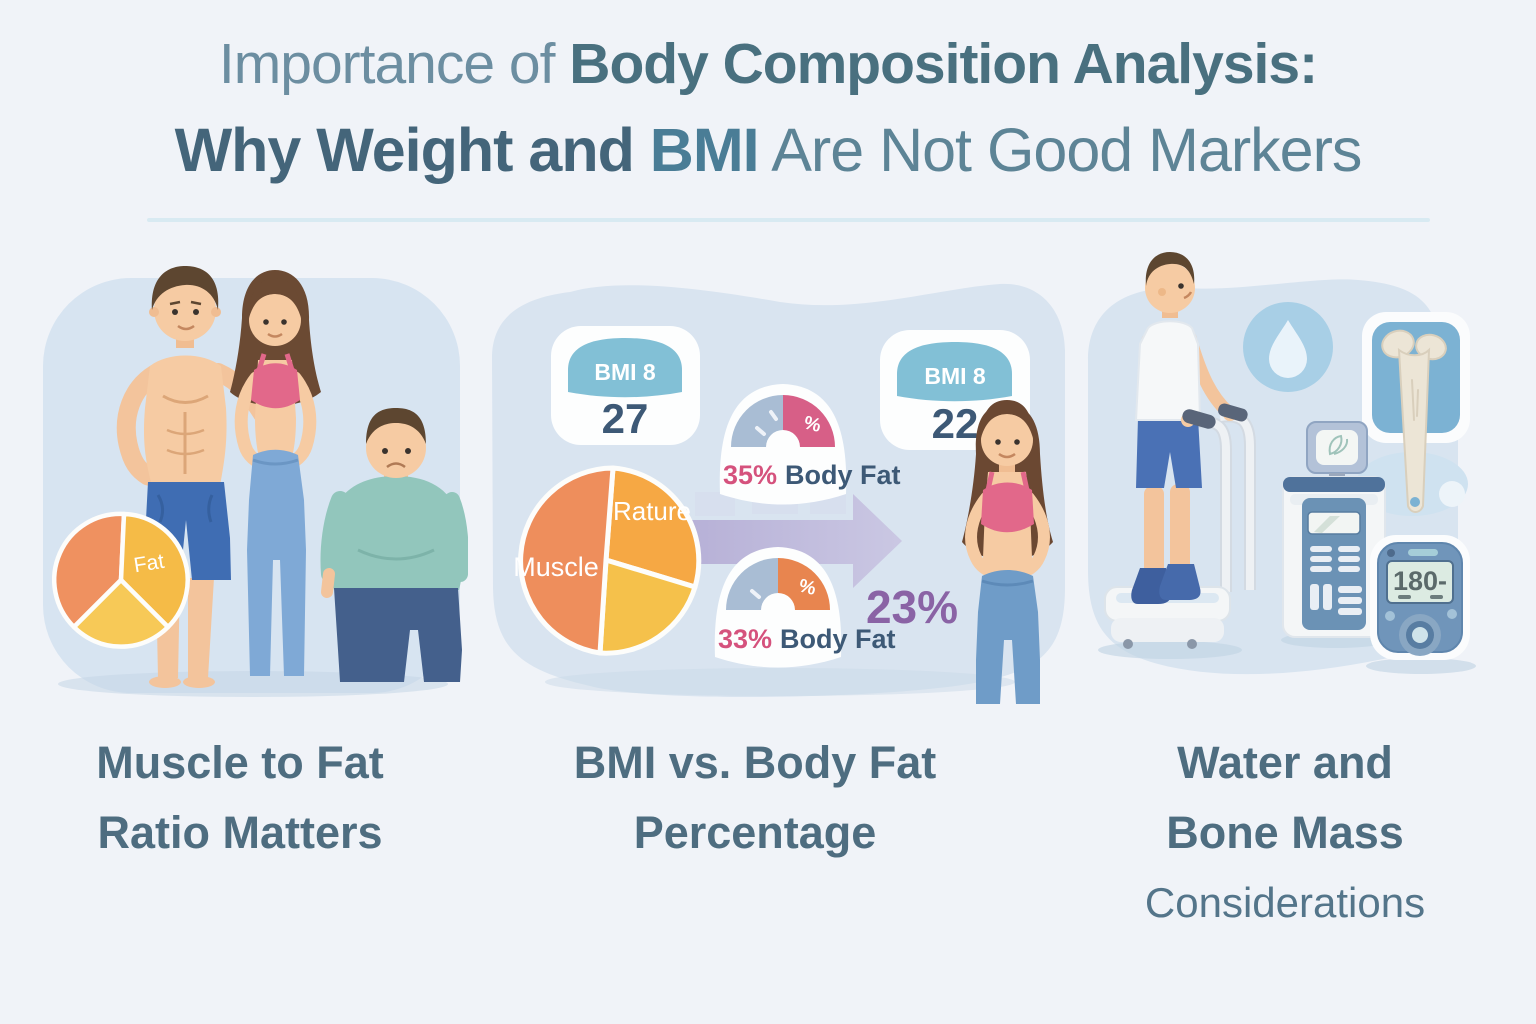  What do you see at coordinates (1285, 762) in the screenshot?
I see `caption-line: Water and` at bounding box center [1285, 762].